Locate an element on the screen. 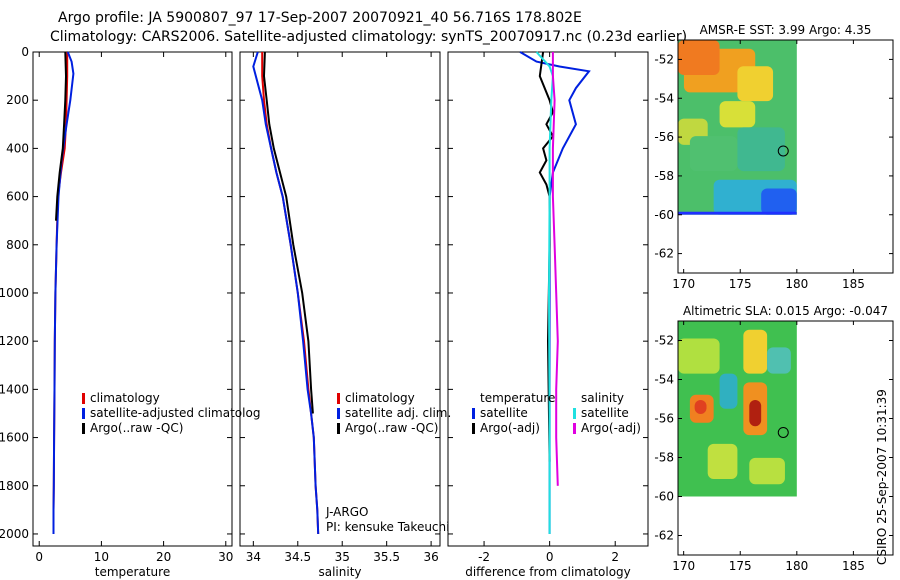 The width and height of the screenshot is (900, 580). x-tick-label: 35 is located at coordinates (342, 557).